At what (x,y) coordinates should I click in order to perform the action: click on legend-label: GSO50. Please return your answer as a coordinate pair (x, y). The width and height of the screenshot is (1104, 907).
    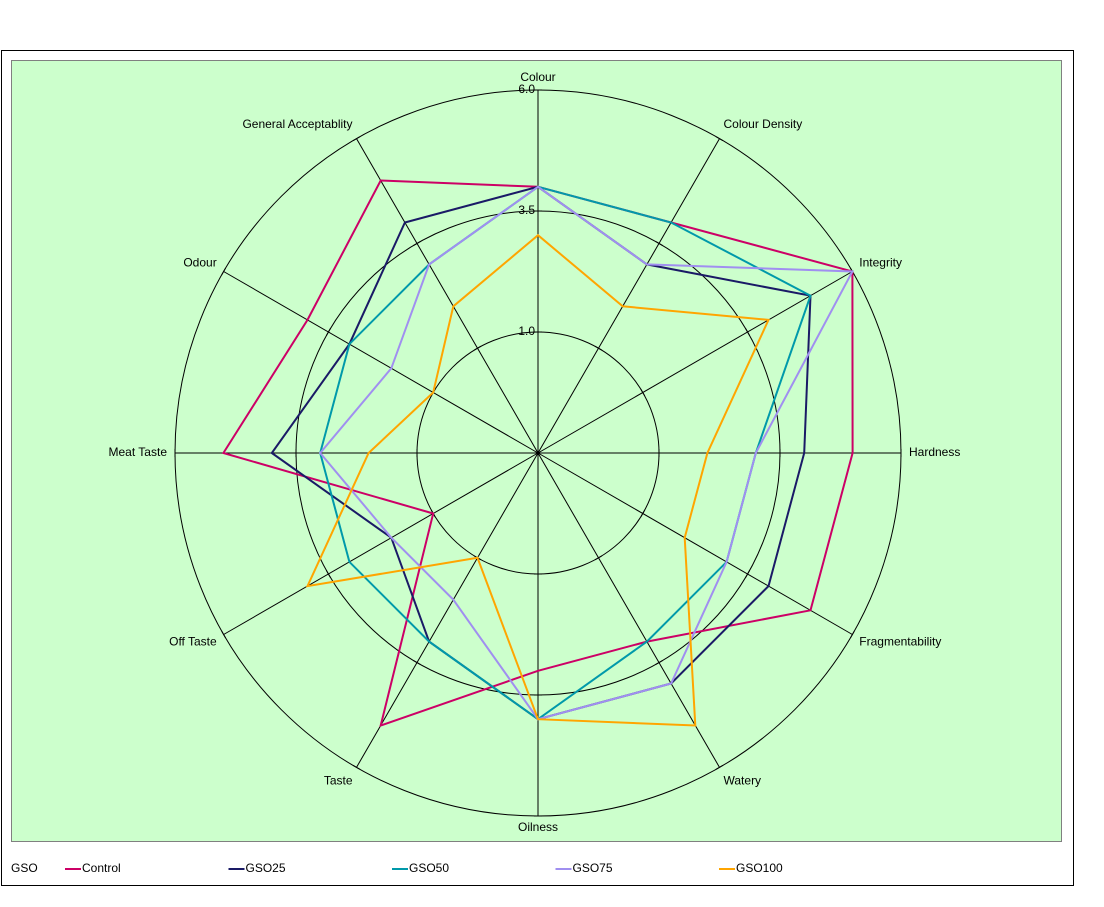
    Looking at the image, I should click on (429, 868).